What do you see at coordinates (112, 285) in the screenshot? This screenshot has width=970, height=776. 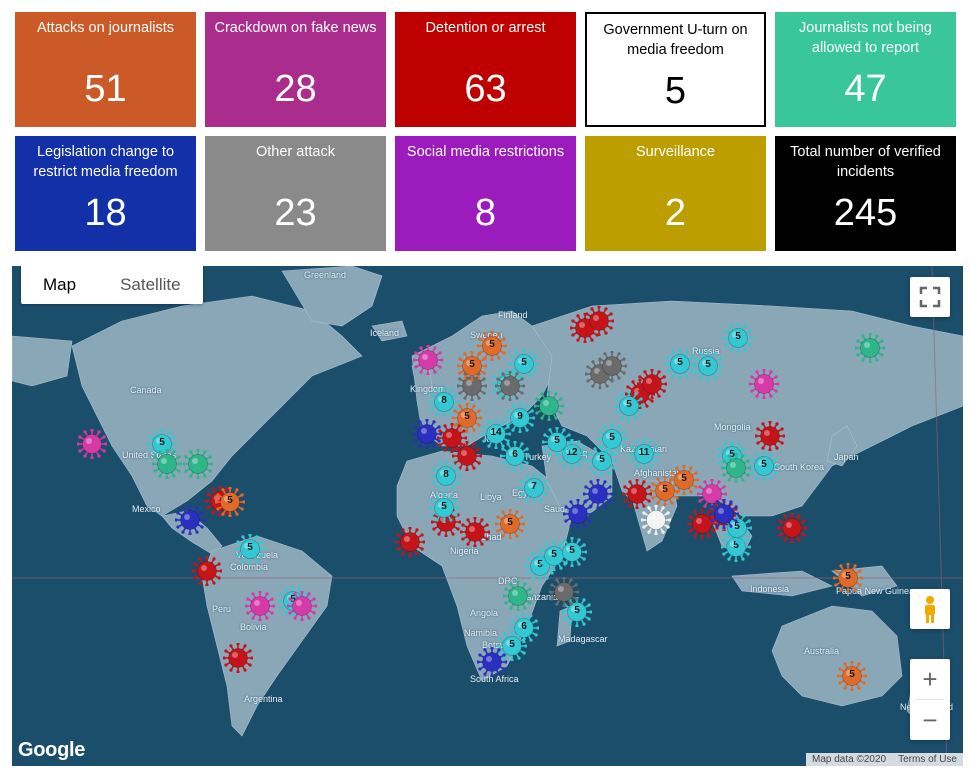 I see `map-type-control: Map Satellite` at bounding box center [112, 285].